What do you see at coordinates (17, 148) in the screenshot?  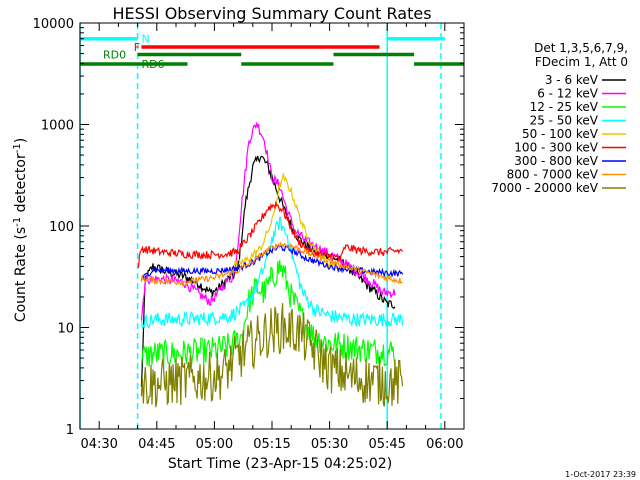 I see `y-axis-label-exp2: -1` at bounding box center [17, 148].